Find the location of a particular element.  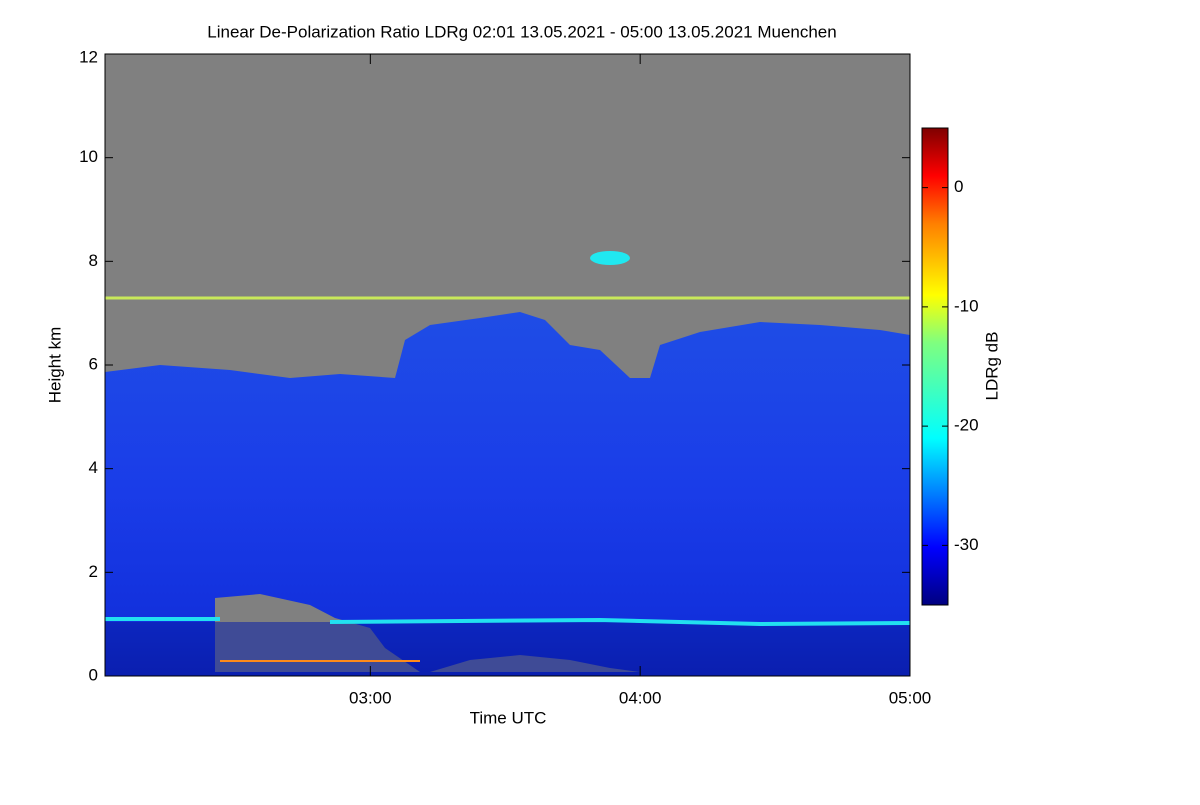

colorbar-tick-label: -10 is located at coordinates (966, 305).